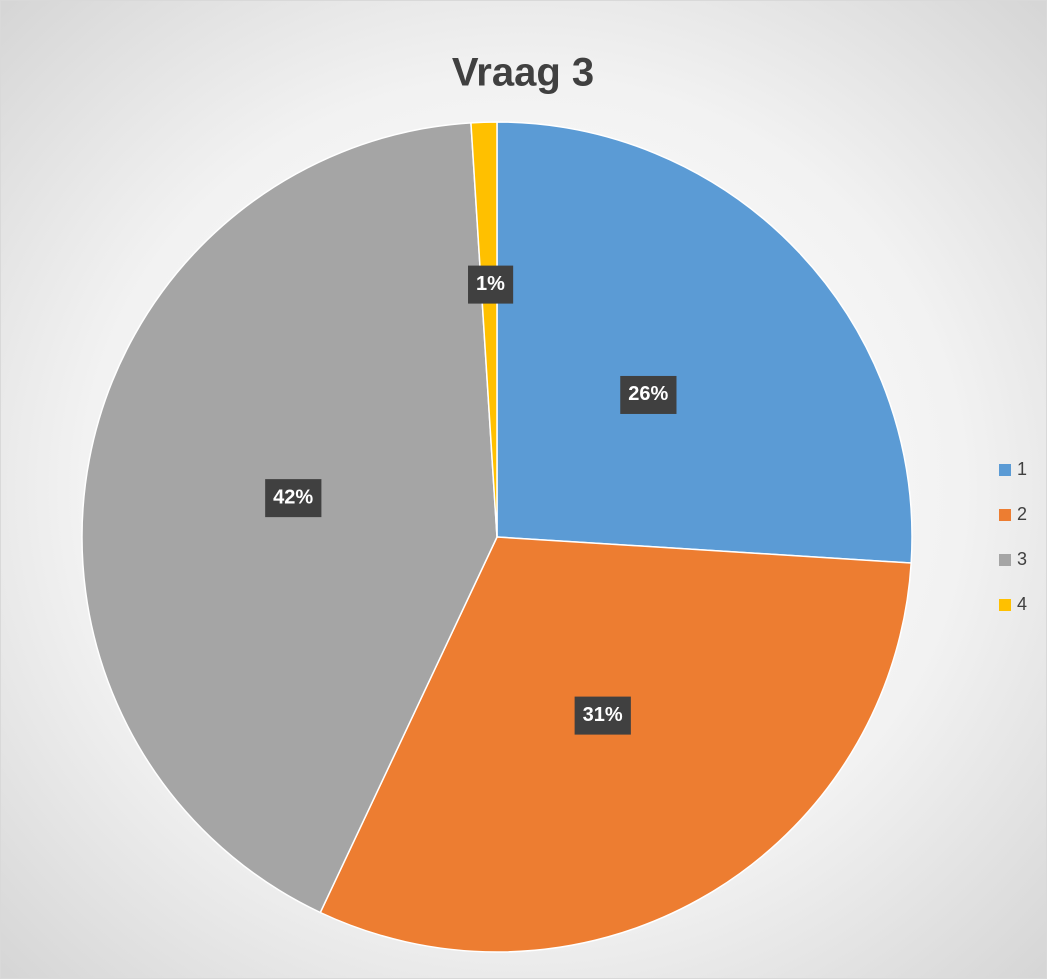 This screenshot has height=979, width=1047. I want to click on legend-label: 2, so click(1022, 514).